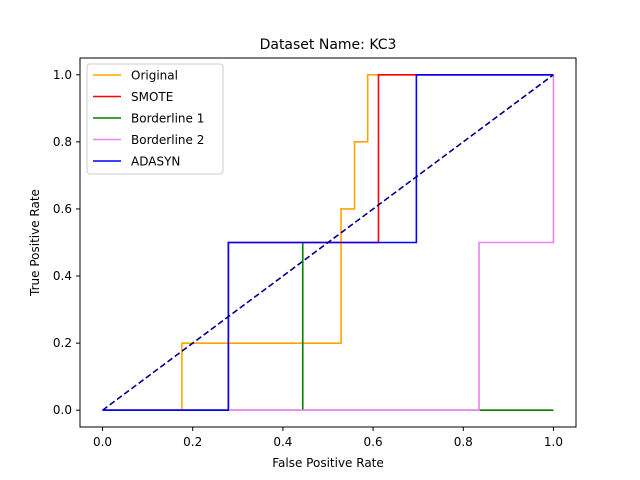 Image resolution: width=640 pixels, height=480 pixels. I want to click on x-tick-label: 0.0, so click(102, 442).